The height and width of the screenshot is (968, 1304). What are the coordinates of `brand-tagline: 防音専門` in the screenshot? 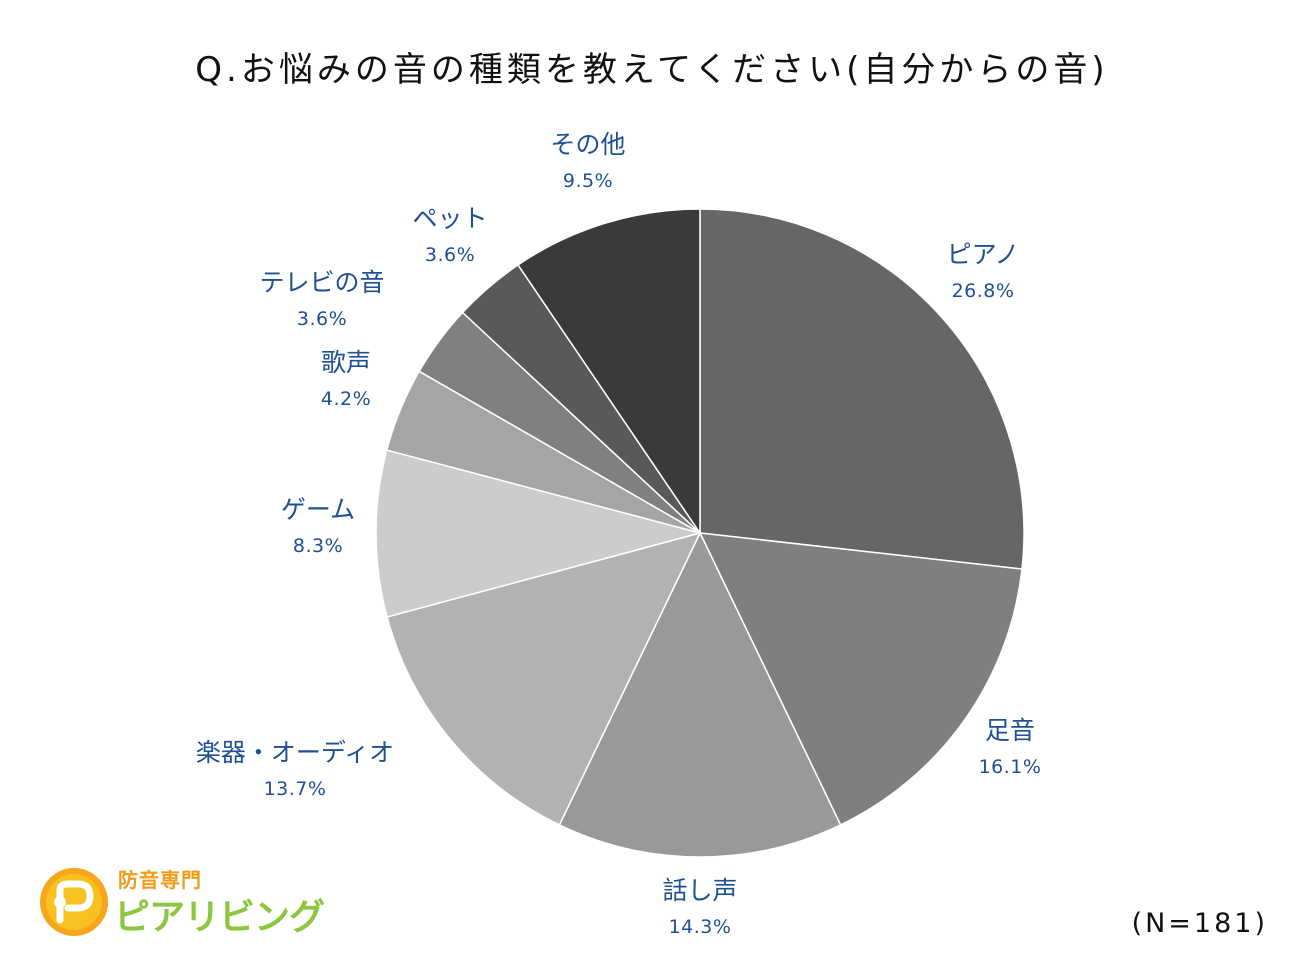 It's located at (160, 880).